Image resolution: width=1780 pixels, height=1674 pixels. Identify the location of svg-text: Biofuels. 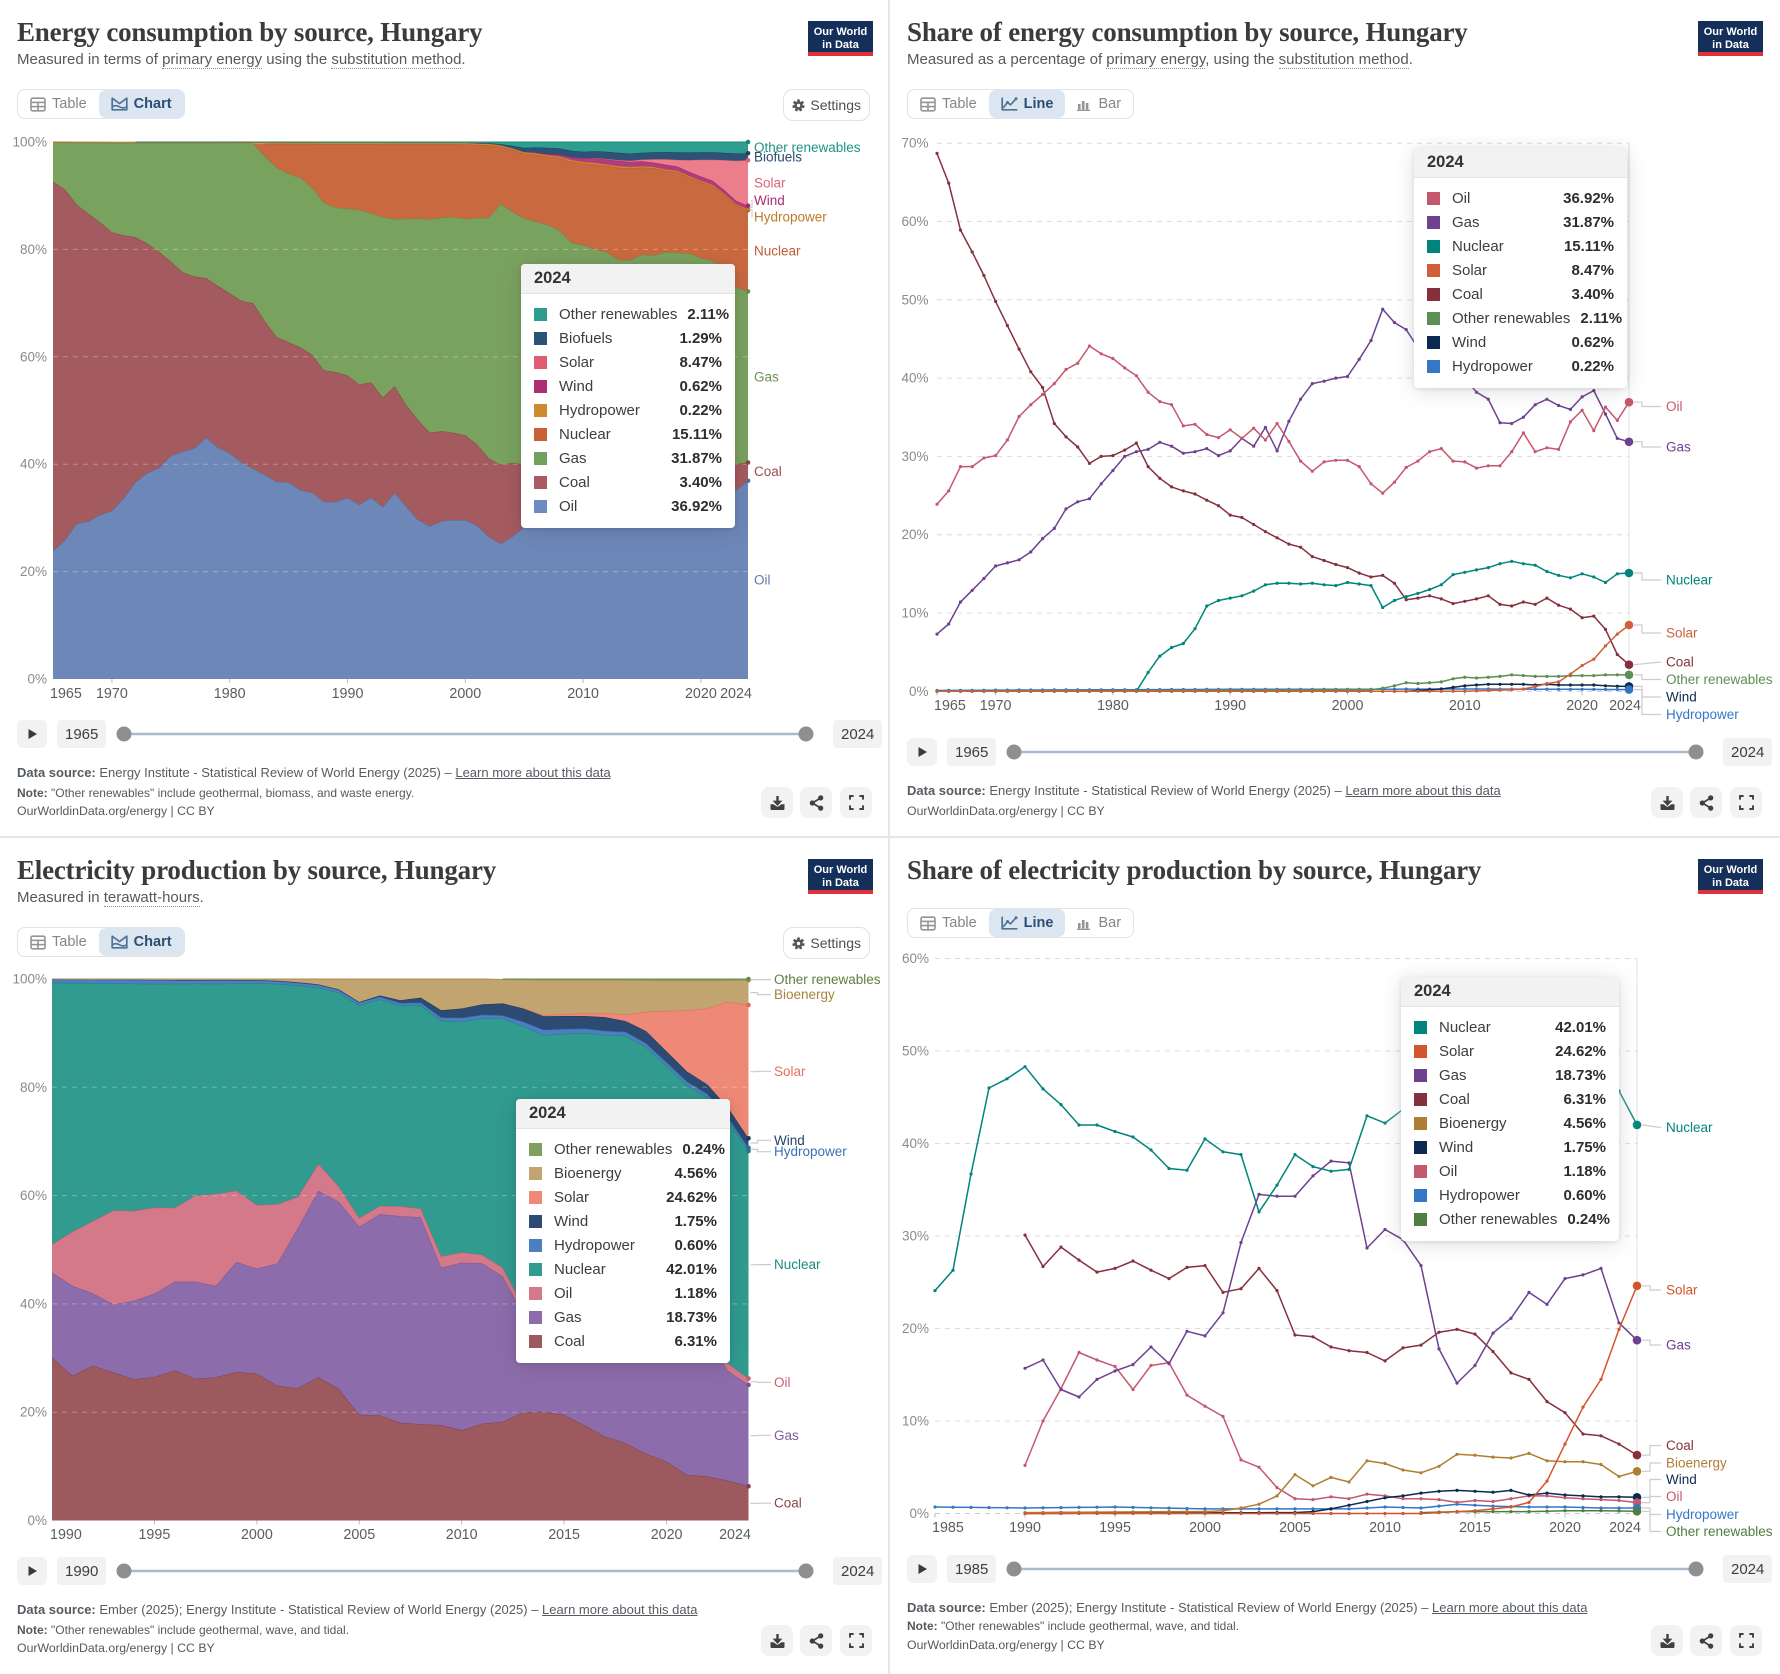
(778, 156).